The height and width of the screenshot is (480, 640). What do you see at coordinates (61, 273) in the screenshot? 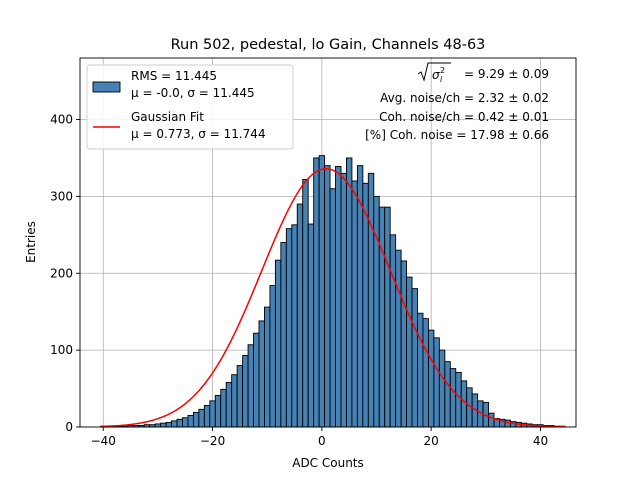
I see `y-tick-label: 200` at bounding box center [61, 273].